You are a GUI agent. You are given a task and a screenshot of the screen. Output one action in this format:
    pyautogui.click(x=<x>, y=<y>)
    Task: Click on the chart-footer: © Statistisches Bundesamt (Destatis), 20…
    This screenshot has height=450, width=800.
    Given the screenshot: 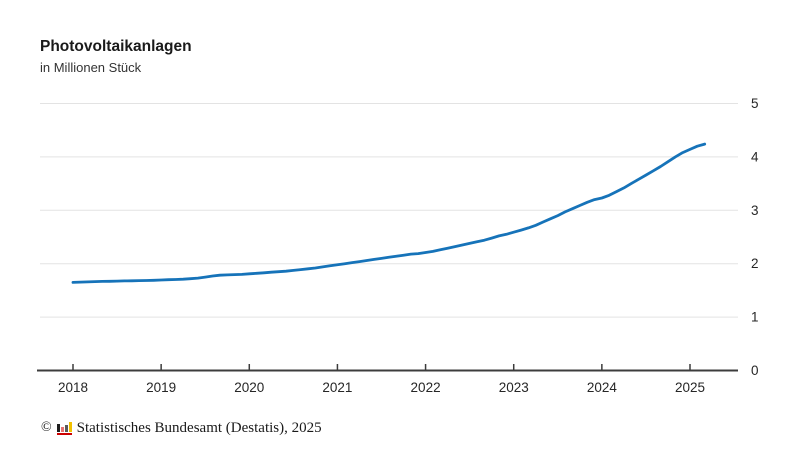 What is the action you would take?
    pyautogui.click(x=181, y=428)
    